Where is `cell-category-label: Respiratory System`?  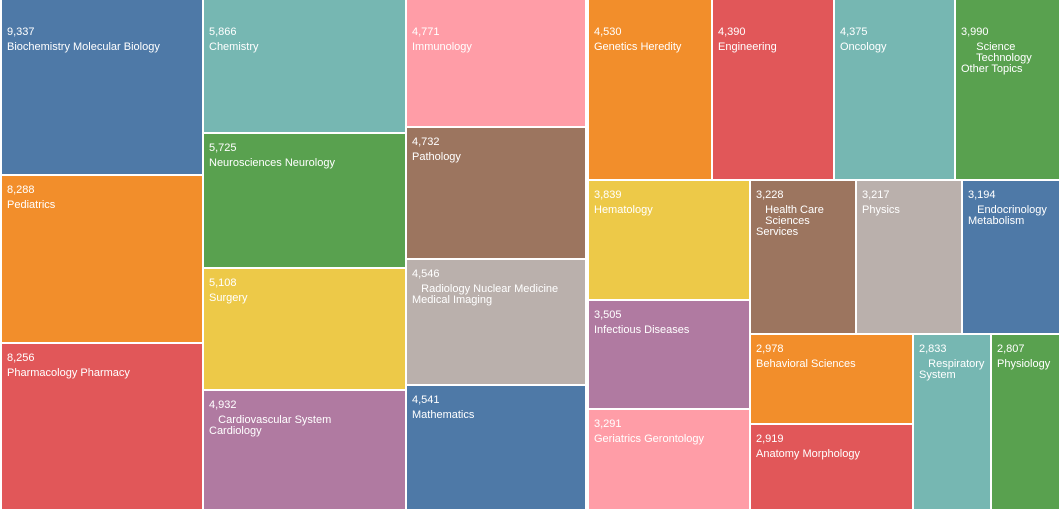
cell-category-label: Respiratory System is located at coordinates (952, 369).